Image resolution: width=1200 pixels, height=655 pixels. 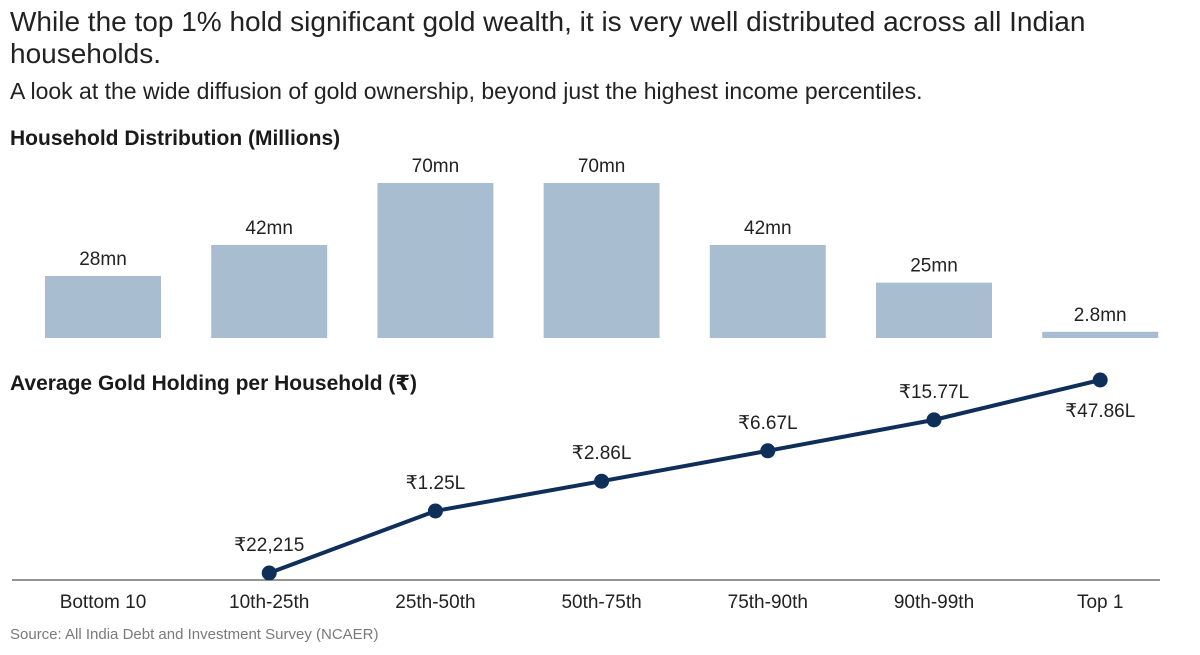 What do you see at coordinates (601, 602) in the screenshot?
I see `x-tick-label: 50th-75th` at bounding box center [601, 602].